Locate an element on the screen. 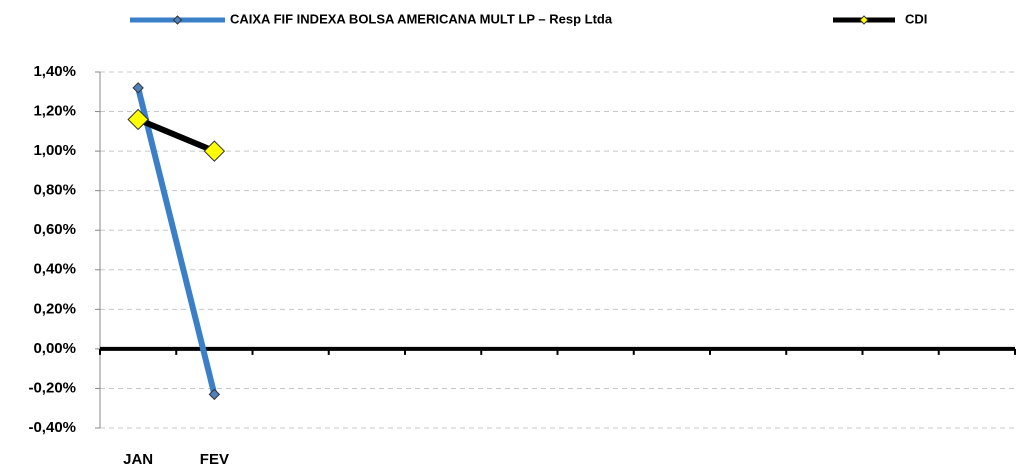  y-tick-label: 0,40% is located at coordinates (54, 269).